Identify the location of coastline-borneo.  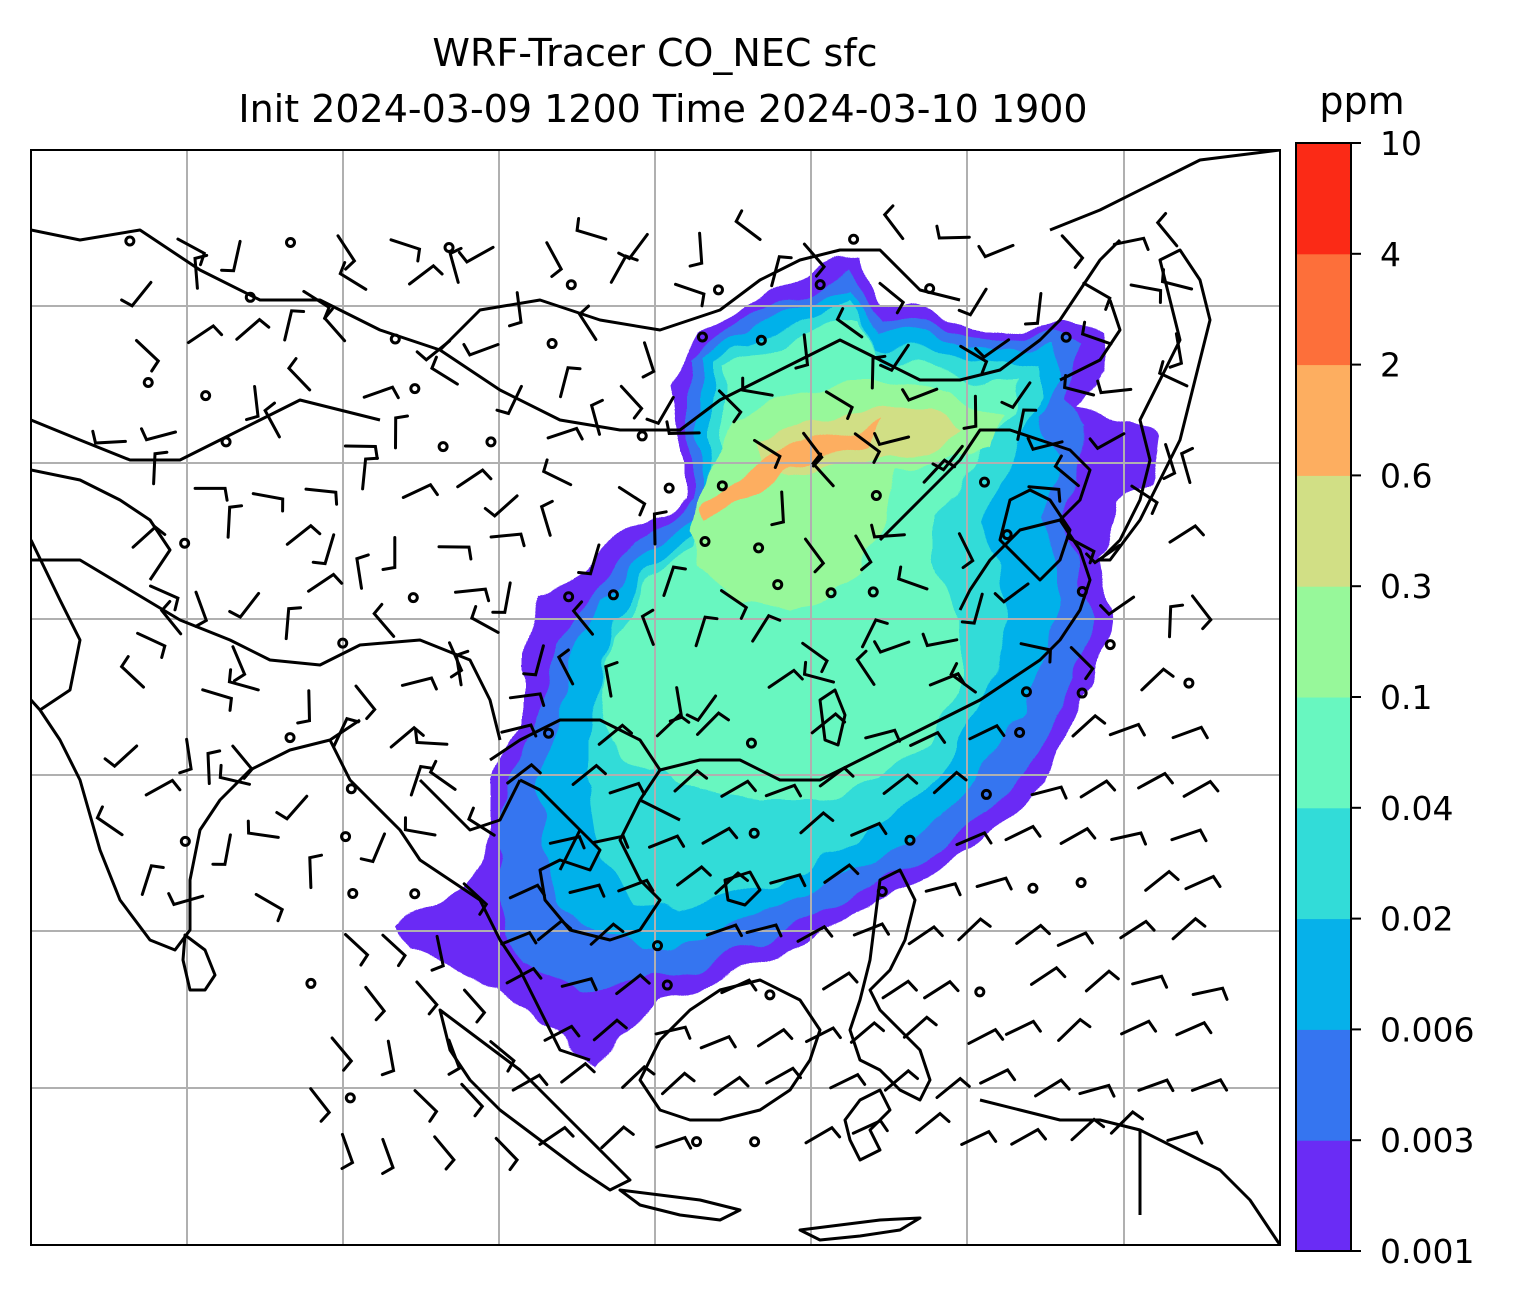
(730, 1050).